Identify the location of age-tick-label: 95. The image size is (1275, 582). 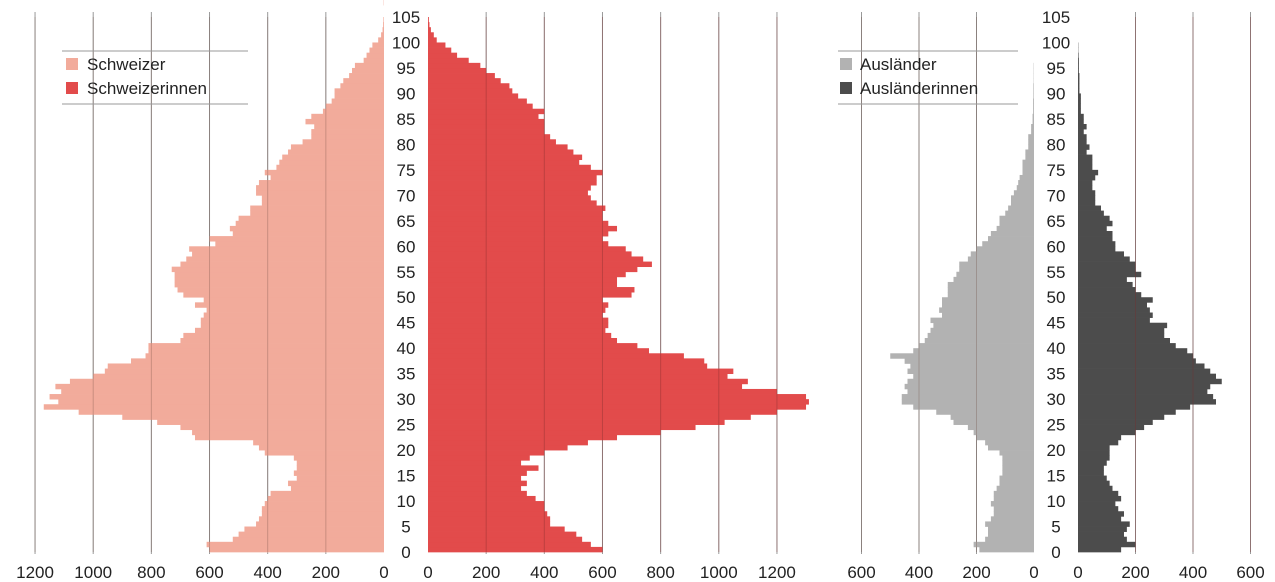
(406, 68).